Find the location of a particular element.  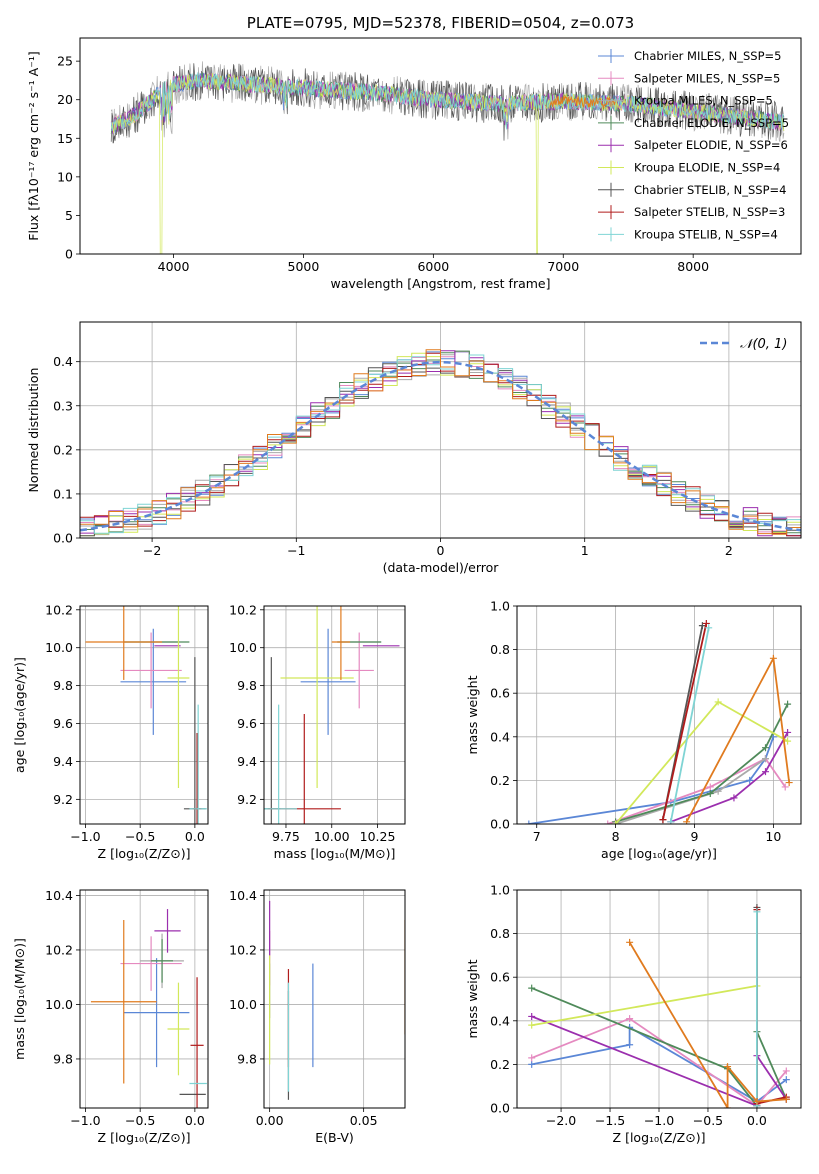

legend-label: Kroupa ELODIE, N_SSP=4 is located at coordinates (707, 168).